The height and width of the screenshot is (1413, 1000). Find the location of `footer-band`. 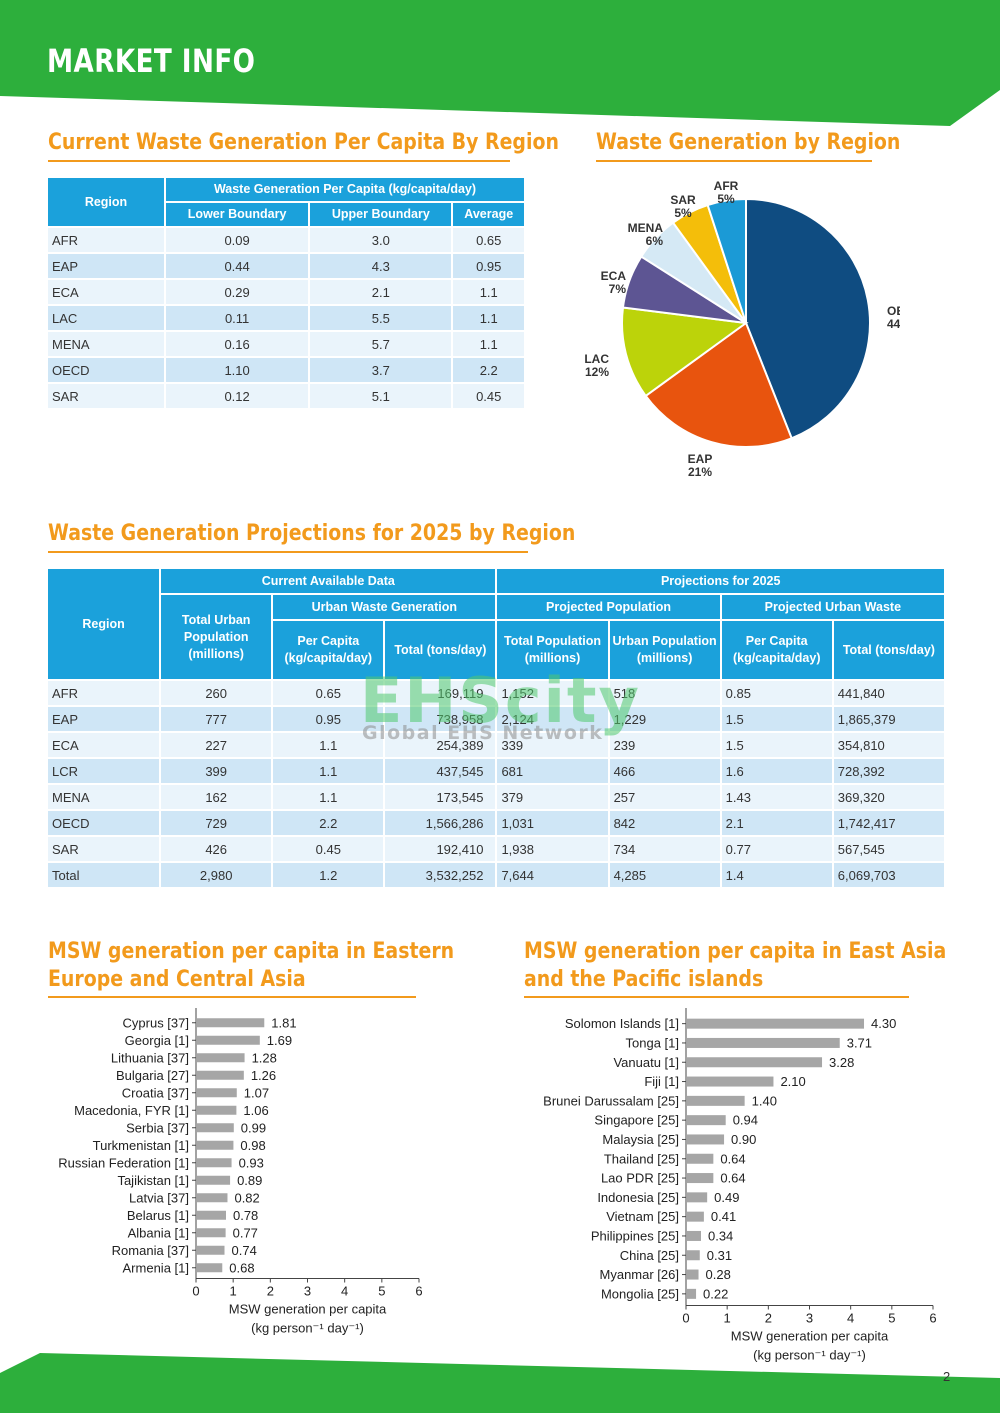

footer-band is located at coordinates (500, 1383).